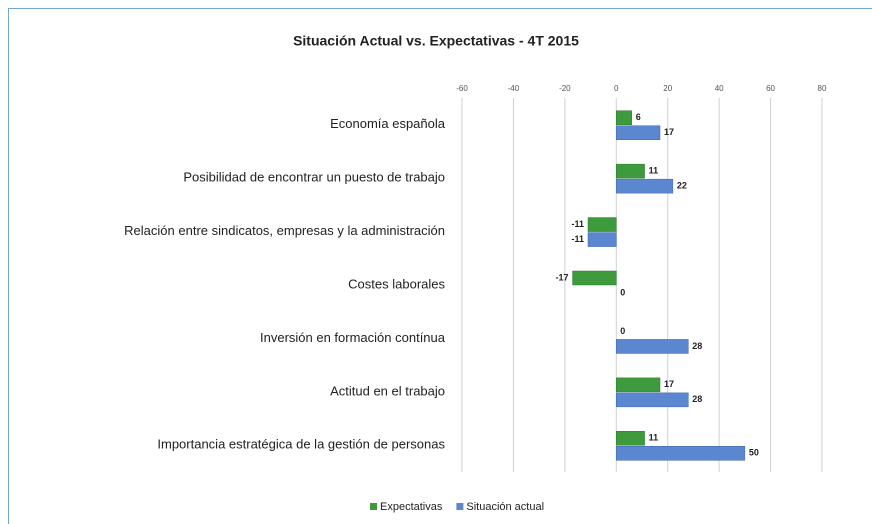 The height and width of the screenshot is (524, 872). What do you see at coordinates (638, 117) in the screenshot?
I see `value-label: 6` at bounding box center [638, 117].